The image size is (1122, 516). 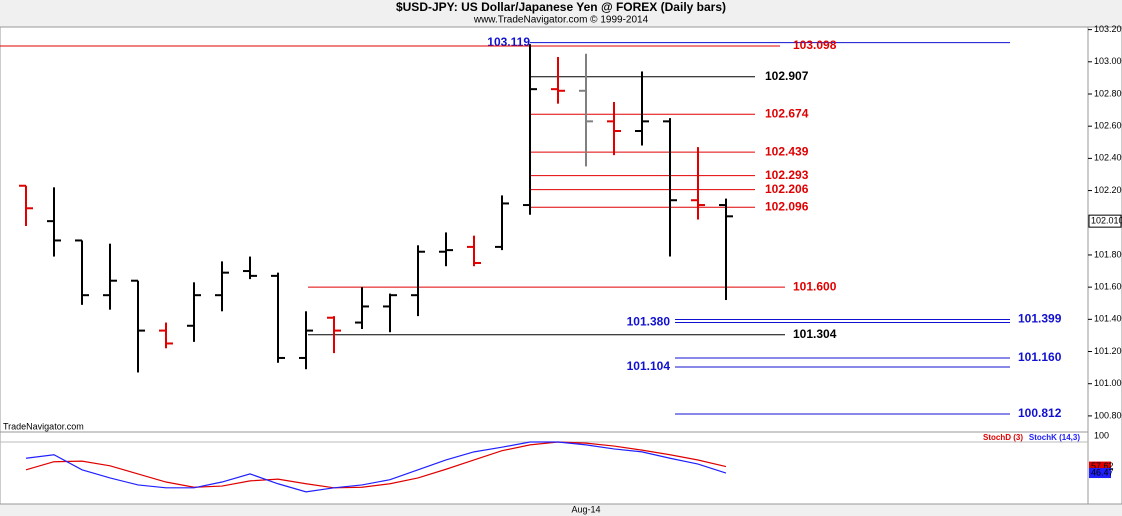 I want to click on last-price-label: 102.010, so click(x=1106, y=221).